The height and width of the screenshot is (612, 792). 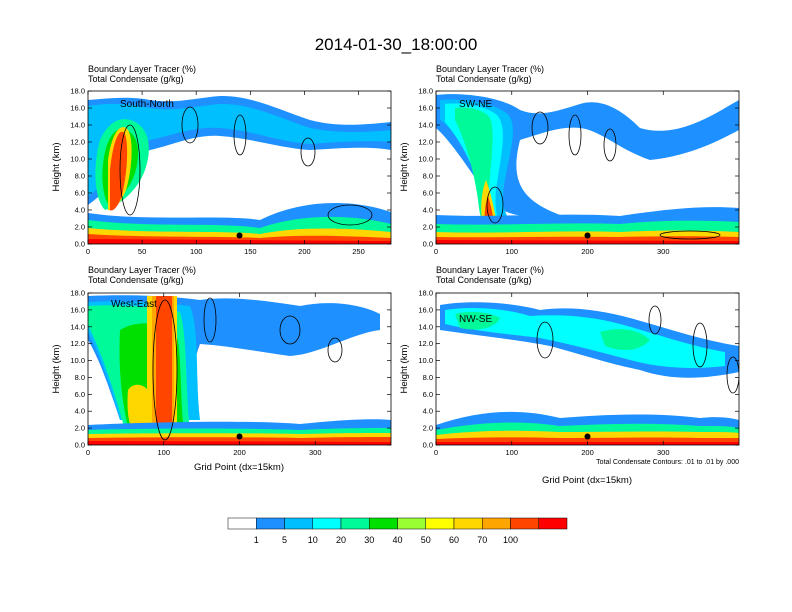 I want to click on colorbar-label: 30, so click(x=369, y=540).